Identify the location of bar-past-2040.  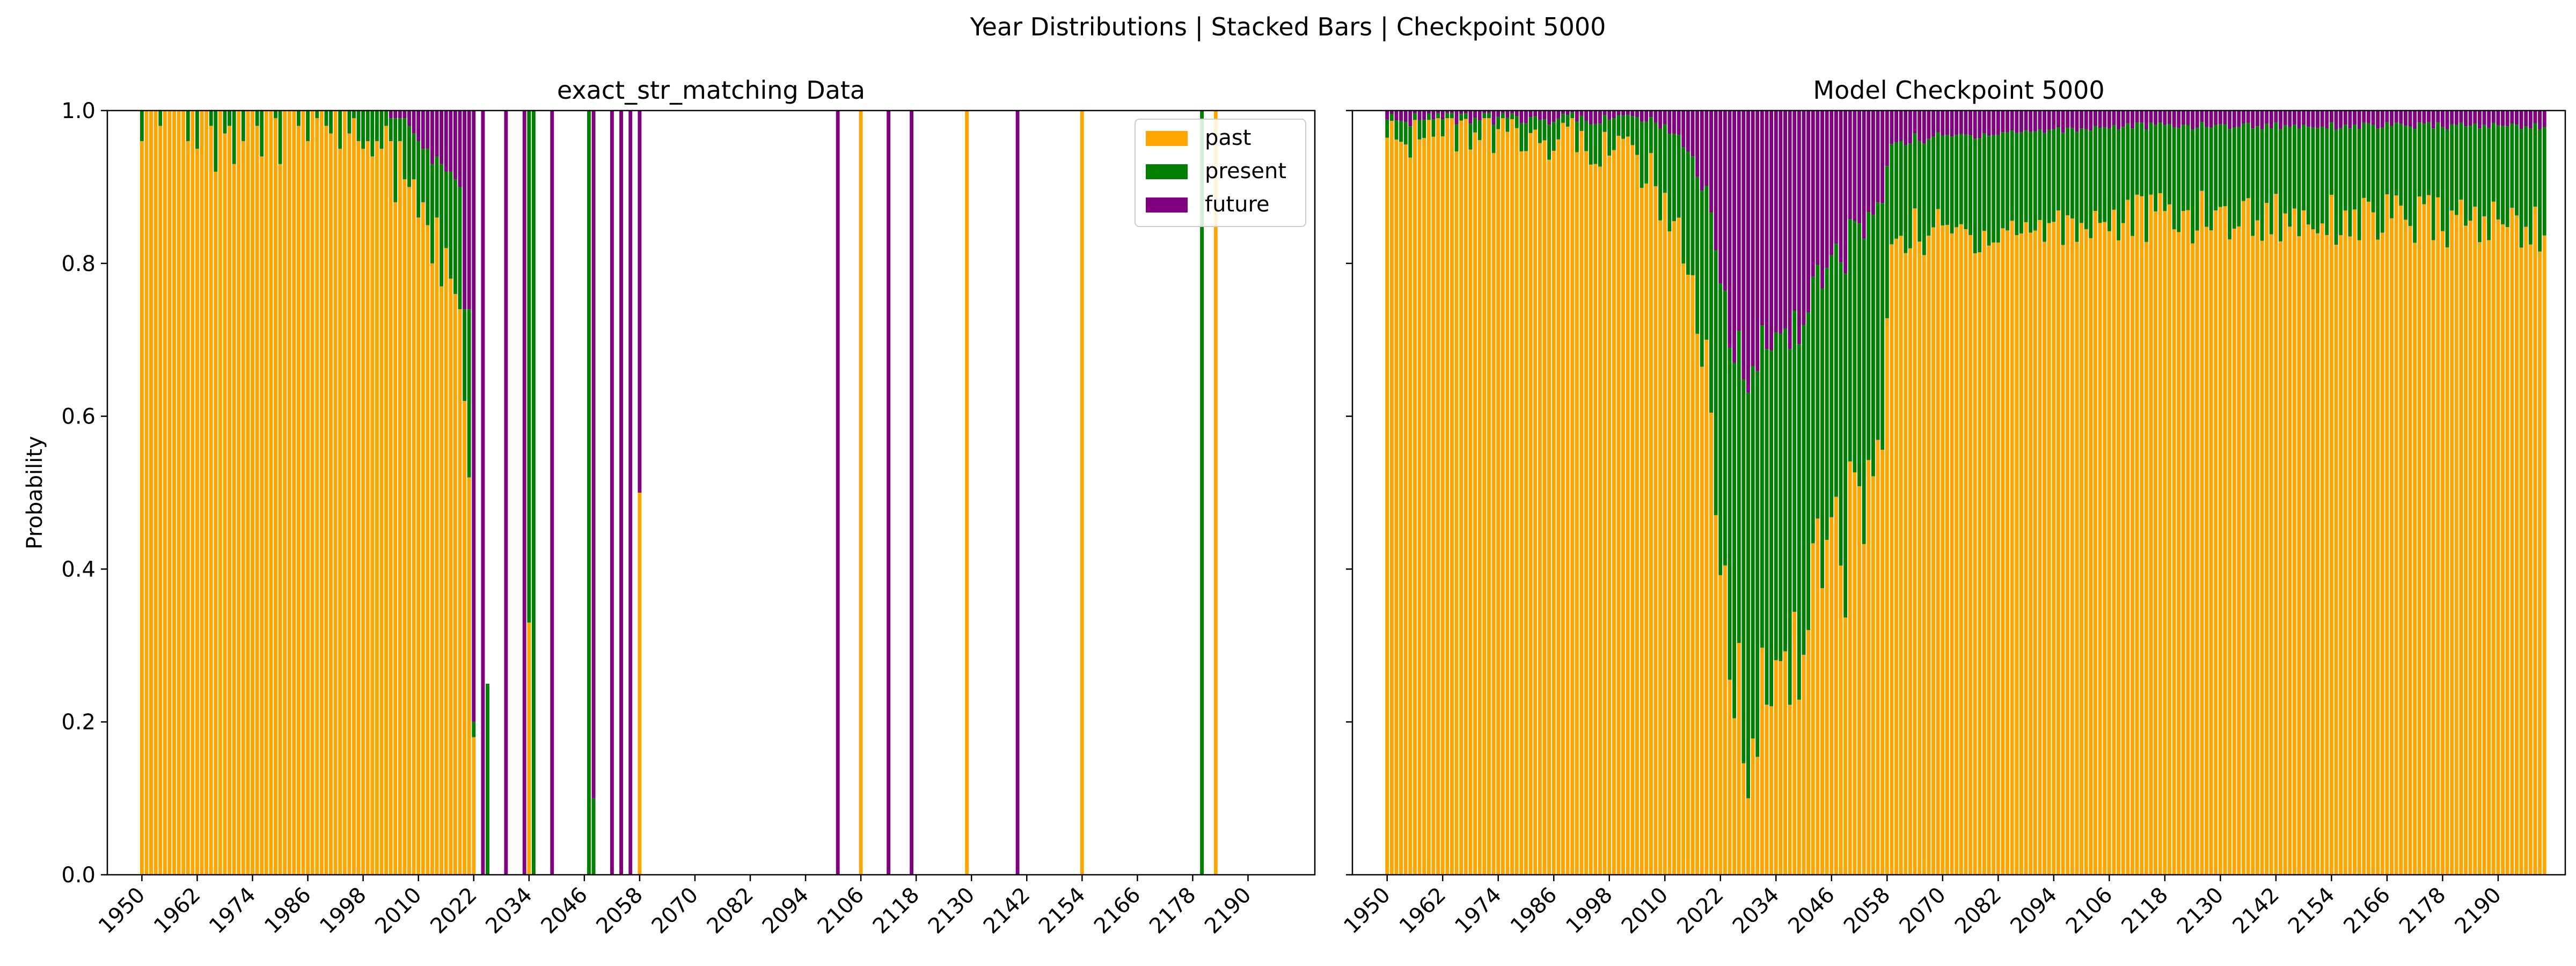
(1804, 764).